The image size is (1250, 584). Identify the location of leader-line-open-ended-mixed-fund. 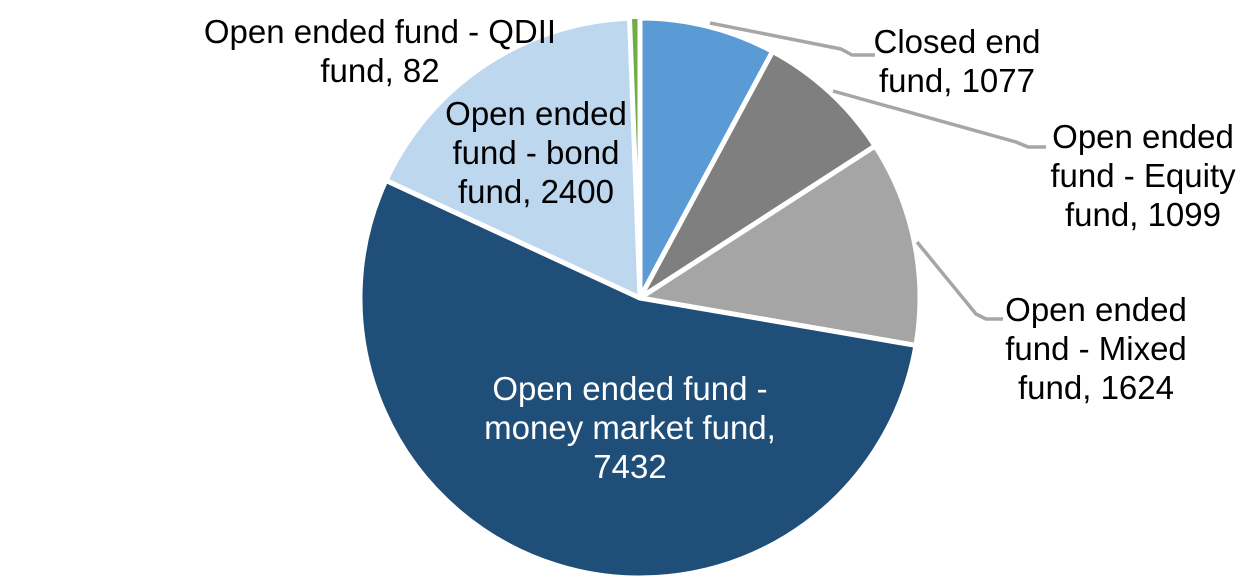
(959, 280).